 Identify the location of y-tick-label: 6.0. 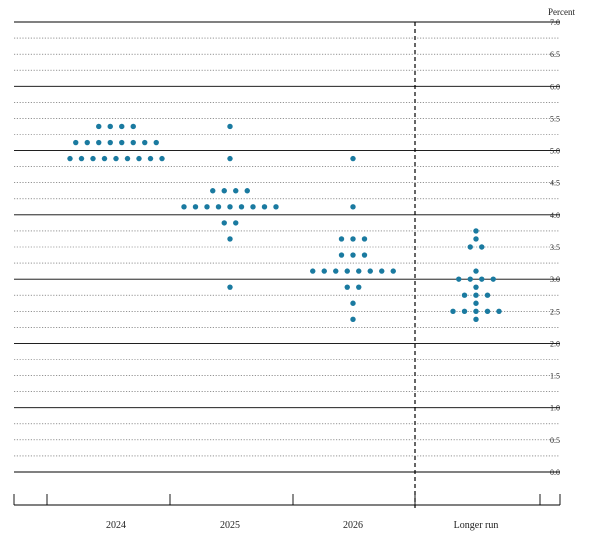
(555, 86).